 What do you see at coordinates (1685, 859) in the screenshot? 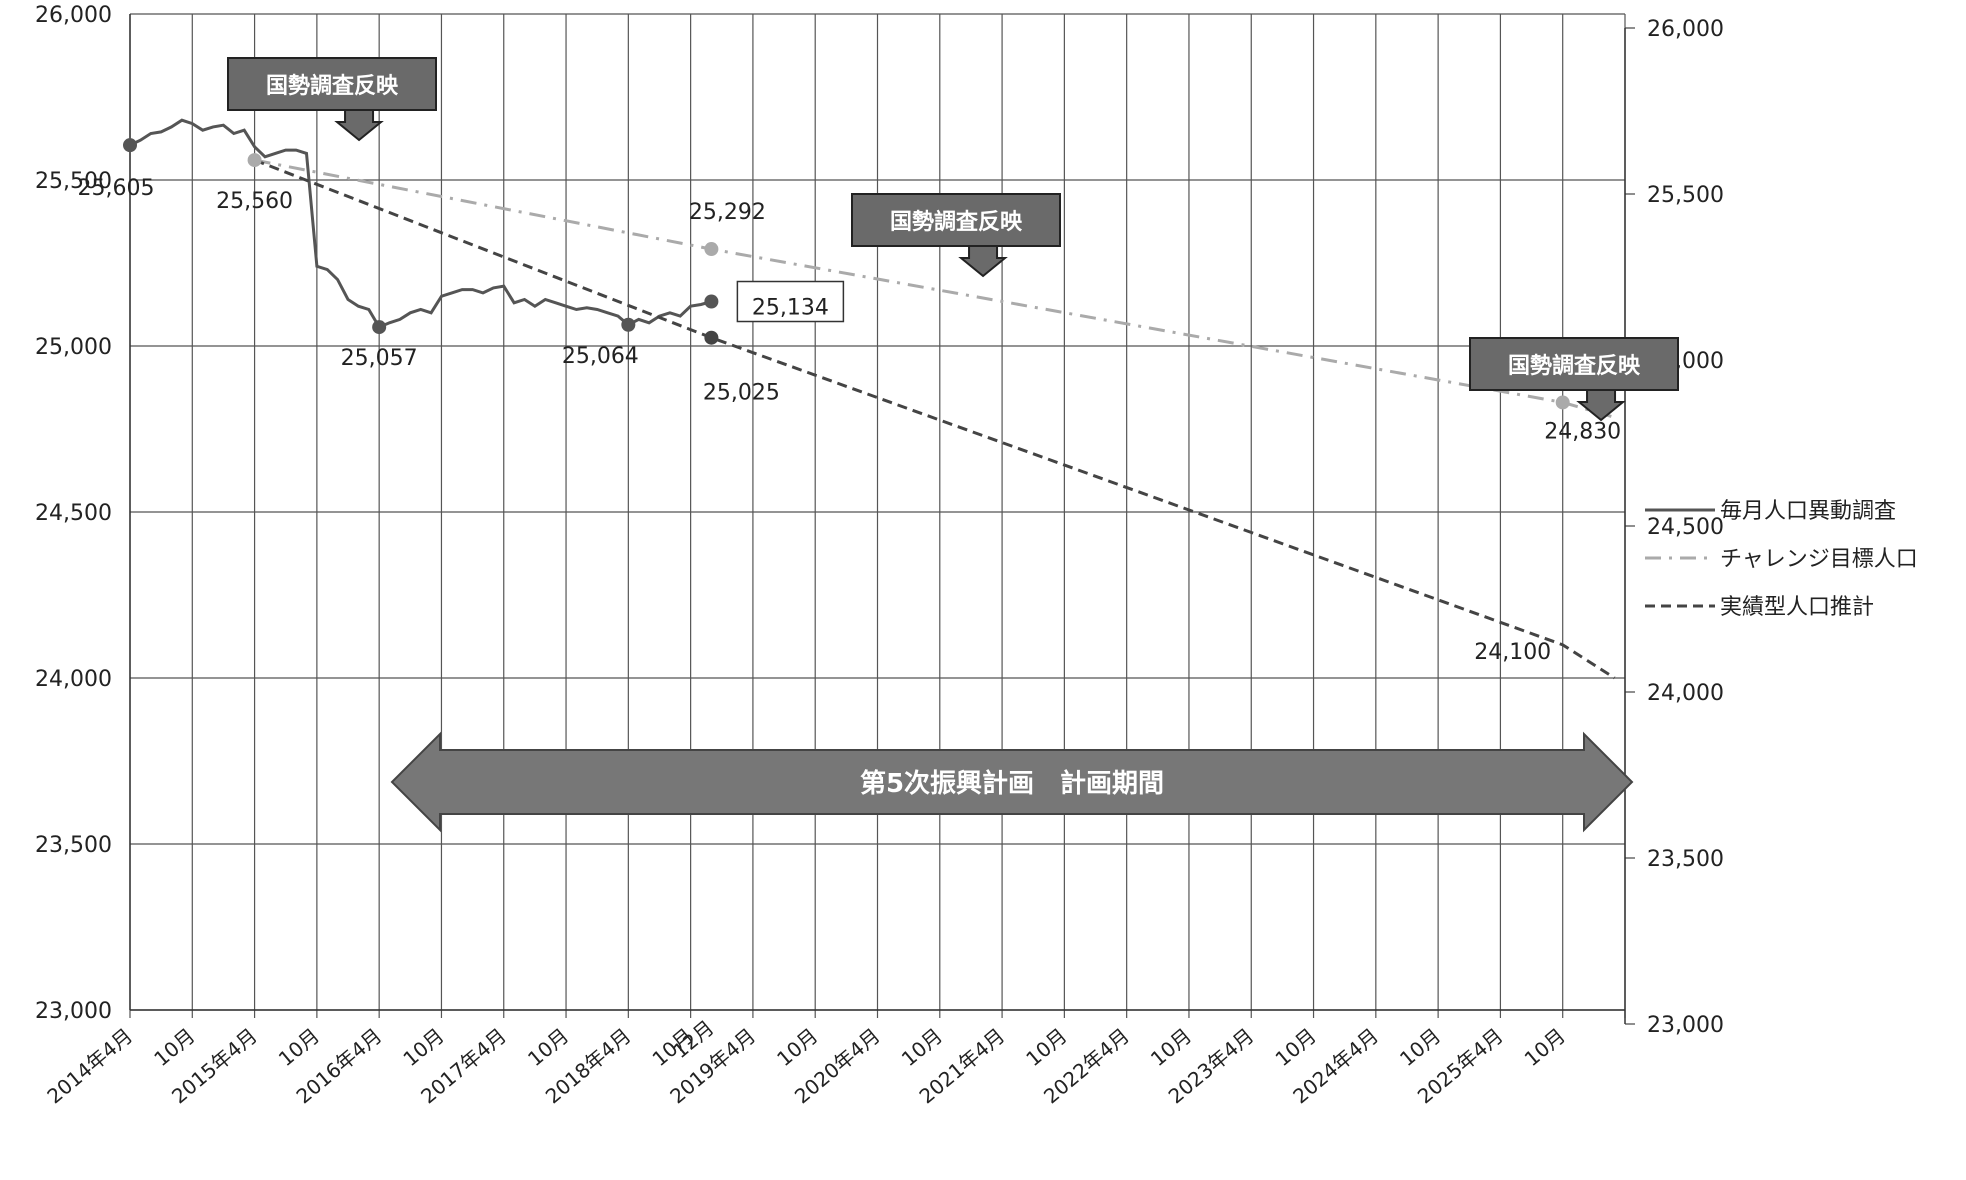
I see `y-right-tick-label: 23,500` at bounding box center [1685, 859].